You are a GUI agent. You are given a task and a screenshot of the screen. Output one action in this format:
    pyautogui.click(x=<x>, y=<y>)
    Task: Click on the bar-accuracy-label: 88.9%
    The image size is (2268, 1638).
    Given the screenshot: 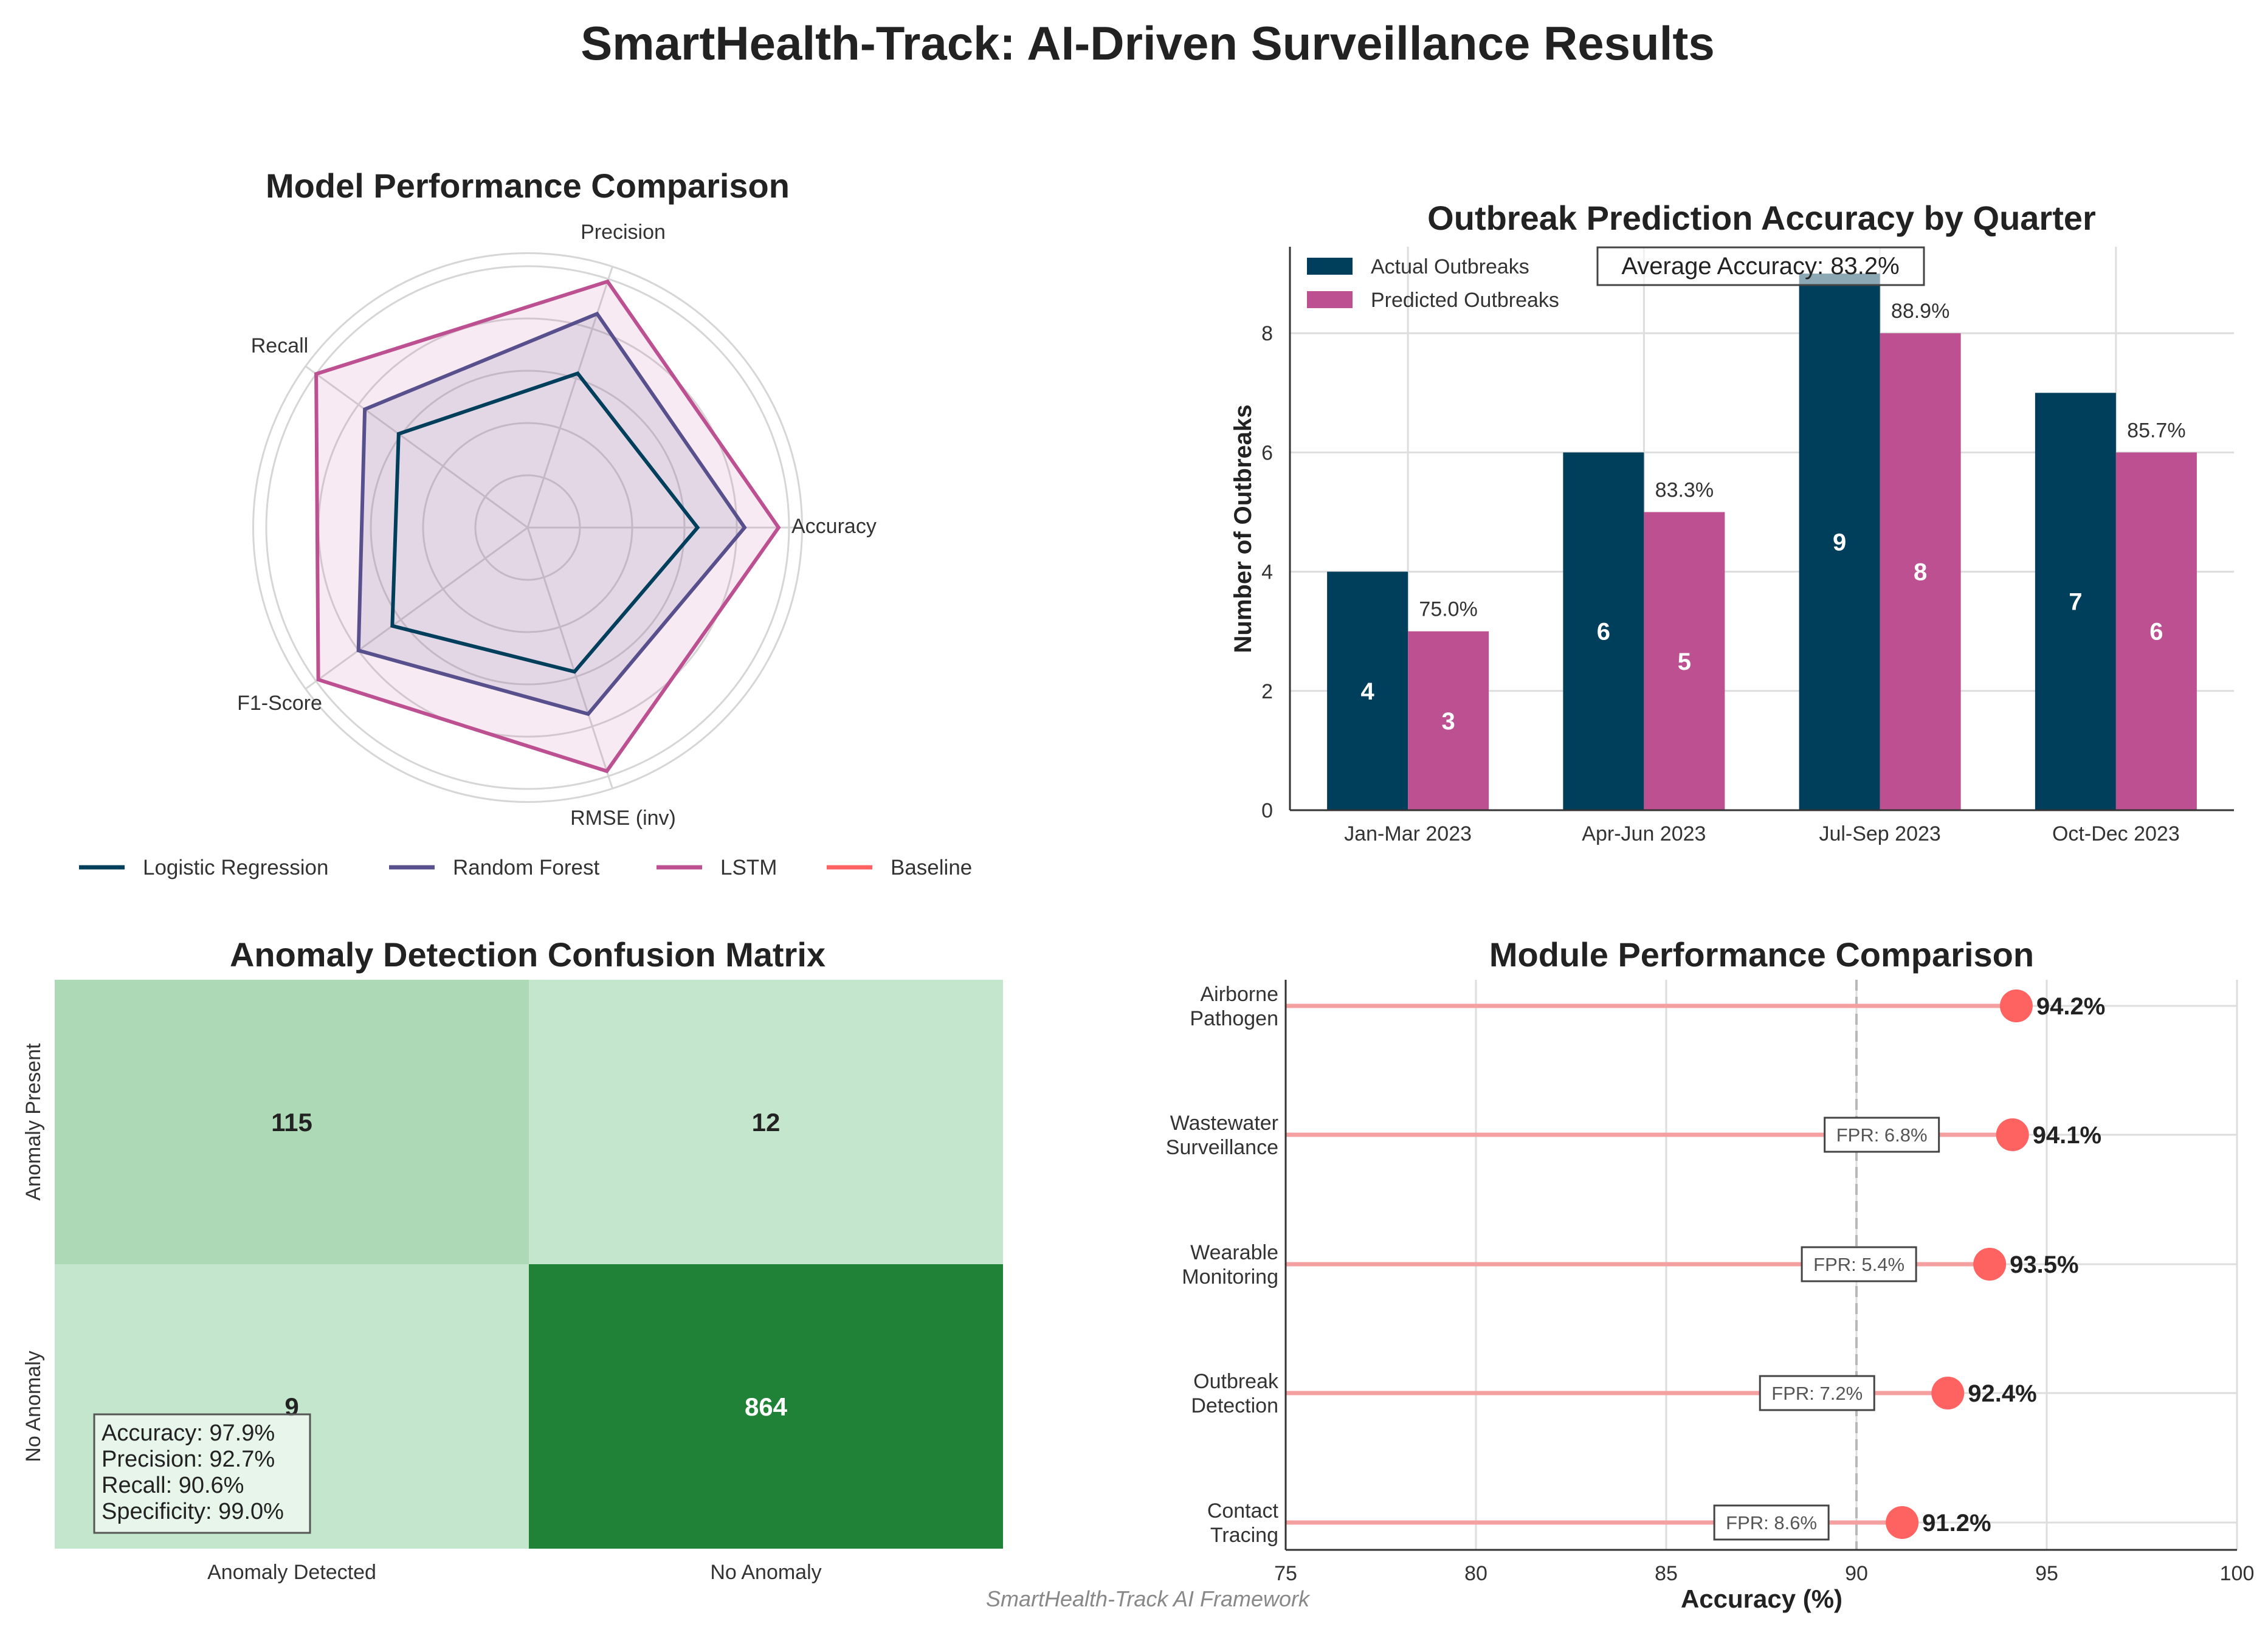 What is the action you would take?
    pyautogui.click(x=1920, y=311)
    